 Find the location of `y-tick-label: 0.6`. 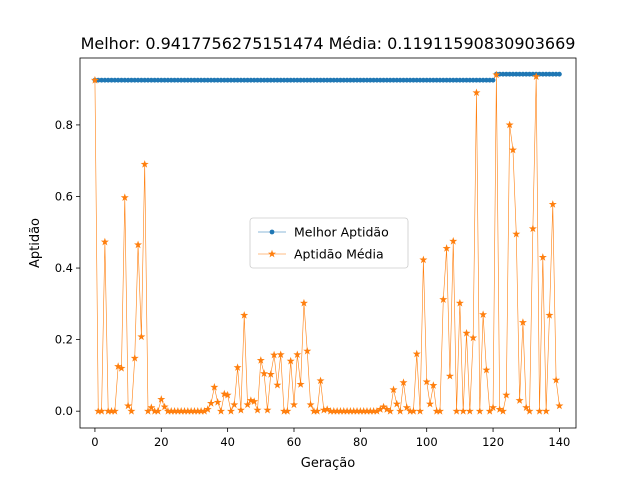

y-tick-label: 0.6 is located at coordinates (64, 196).